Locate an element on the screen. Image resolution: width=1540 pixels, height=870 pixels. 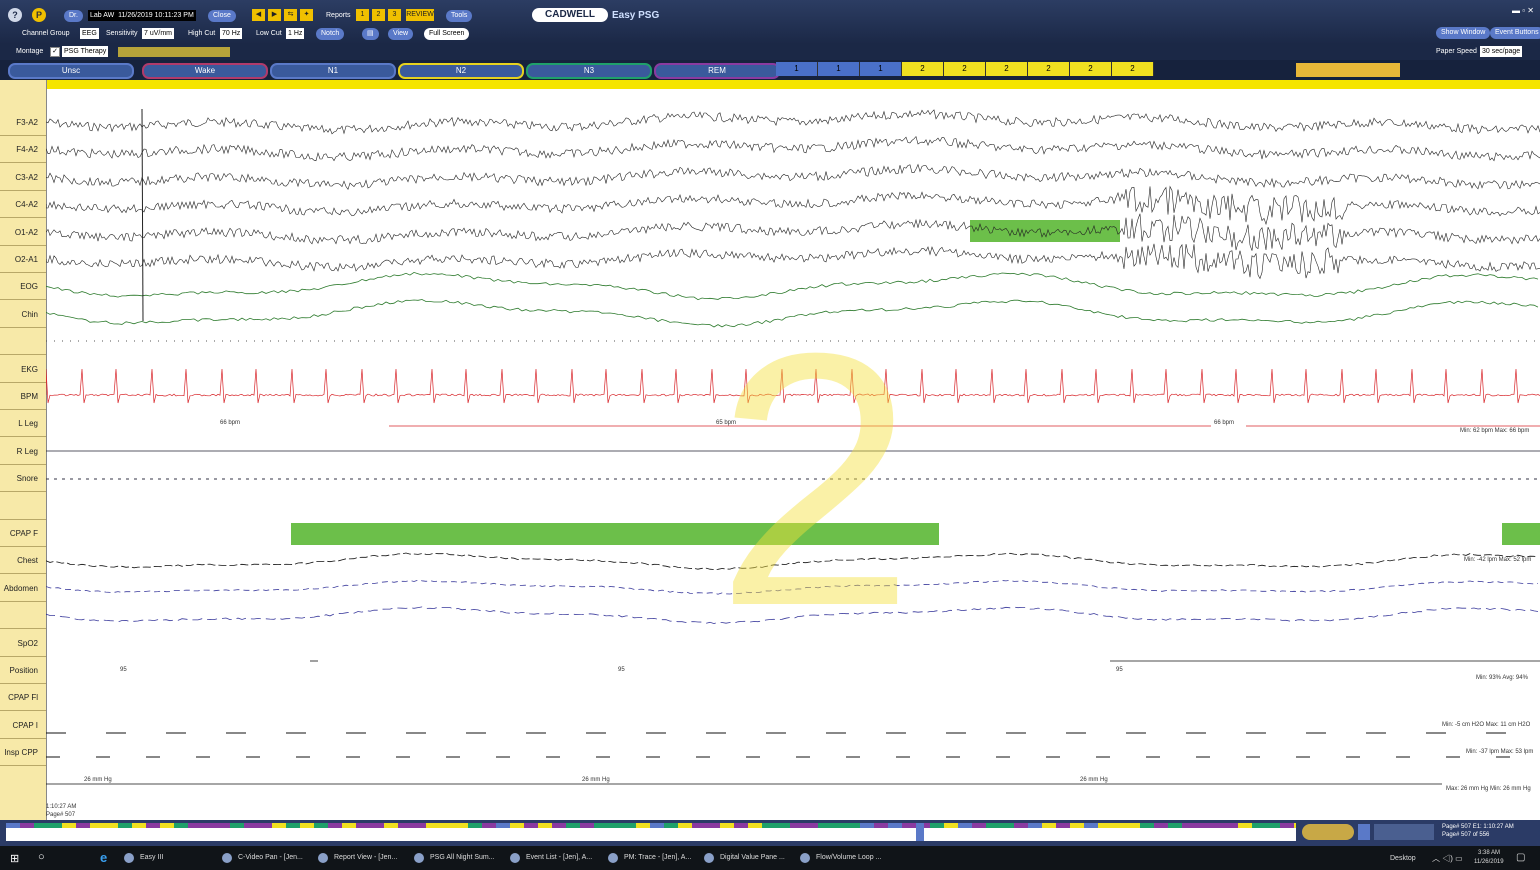
video-icon is located at coordinates (1364, 832).